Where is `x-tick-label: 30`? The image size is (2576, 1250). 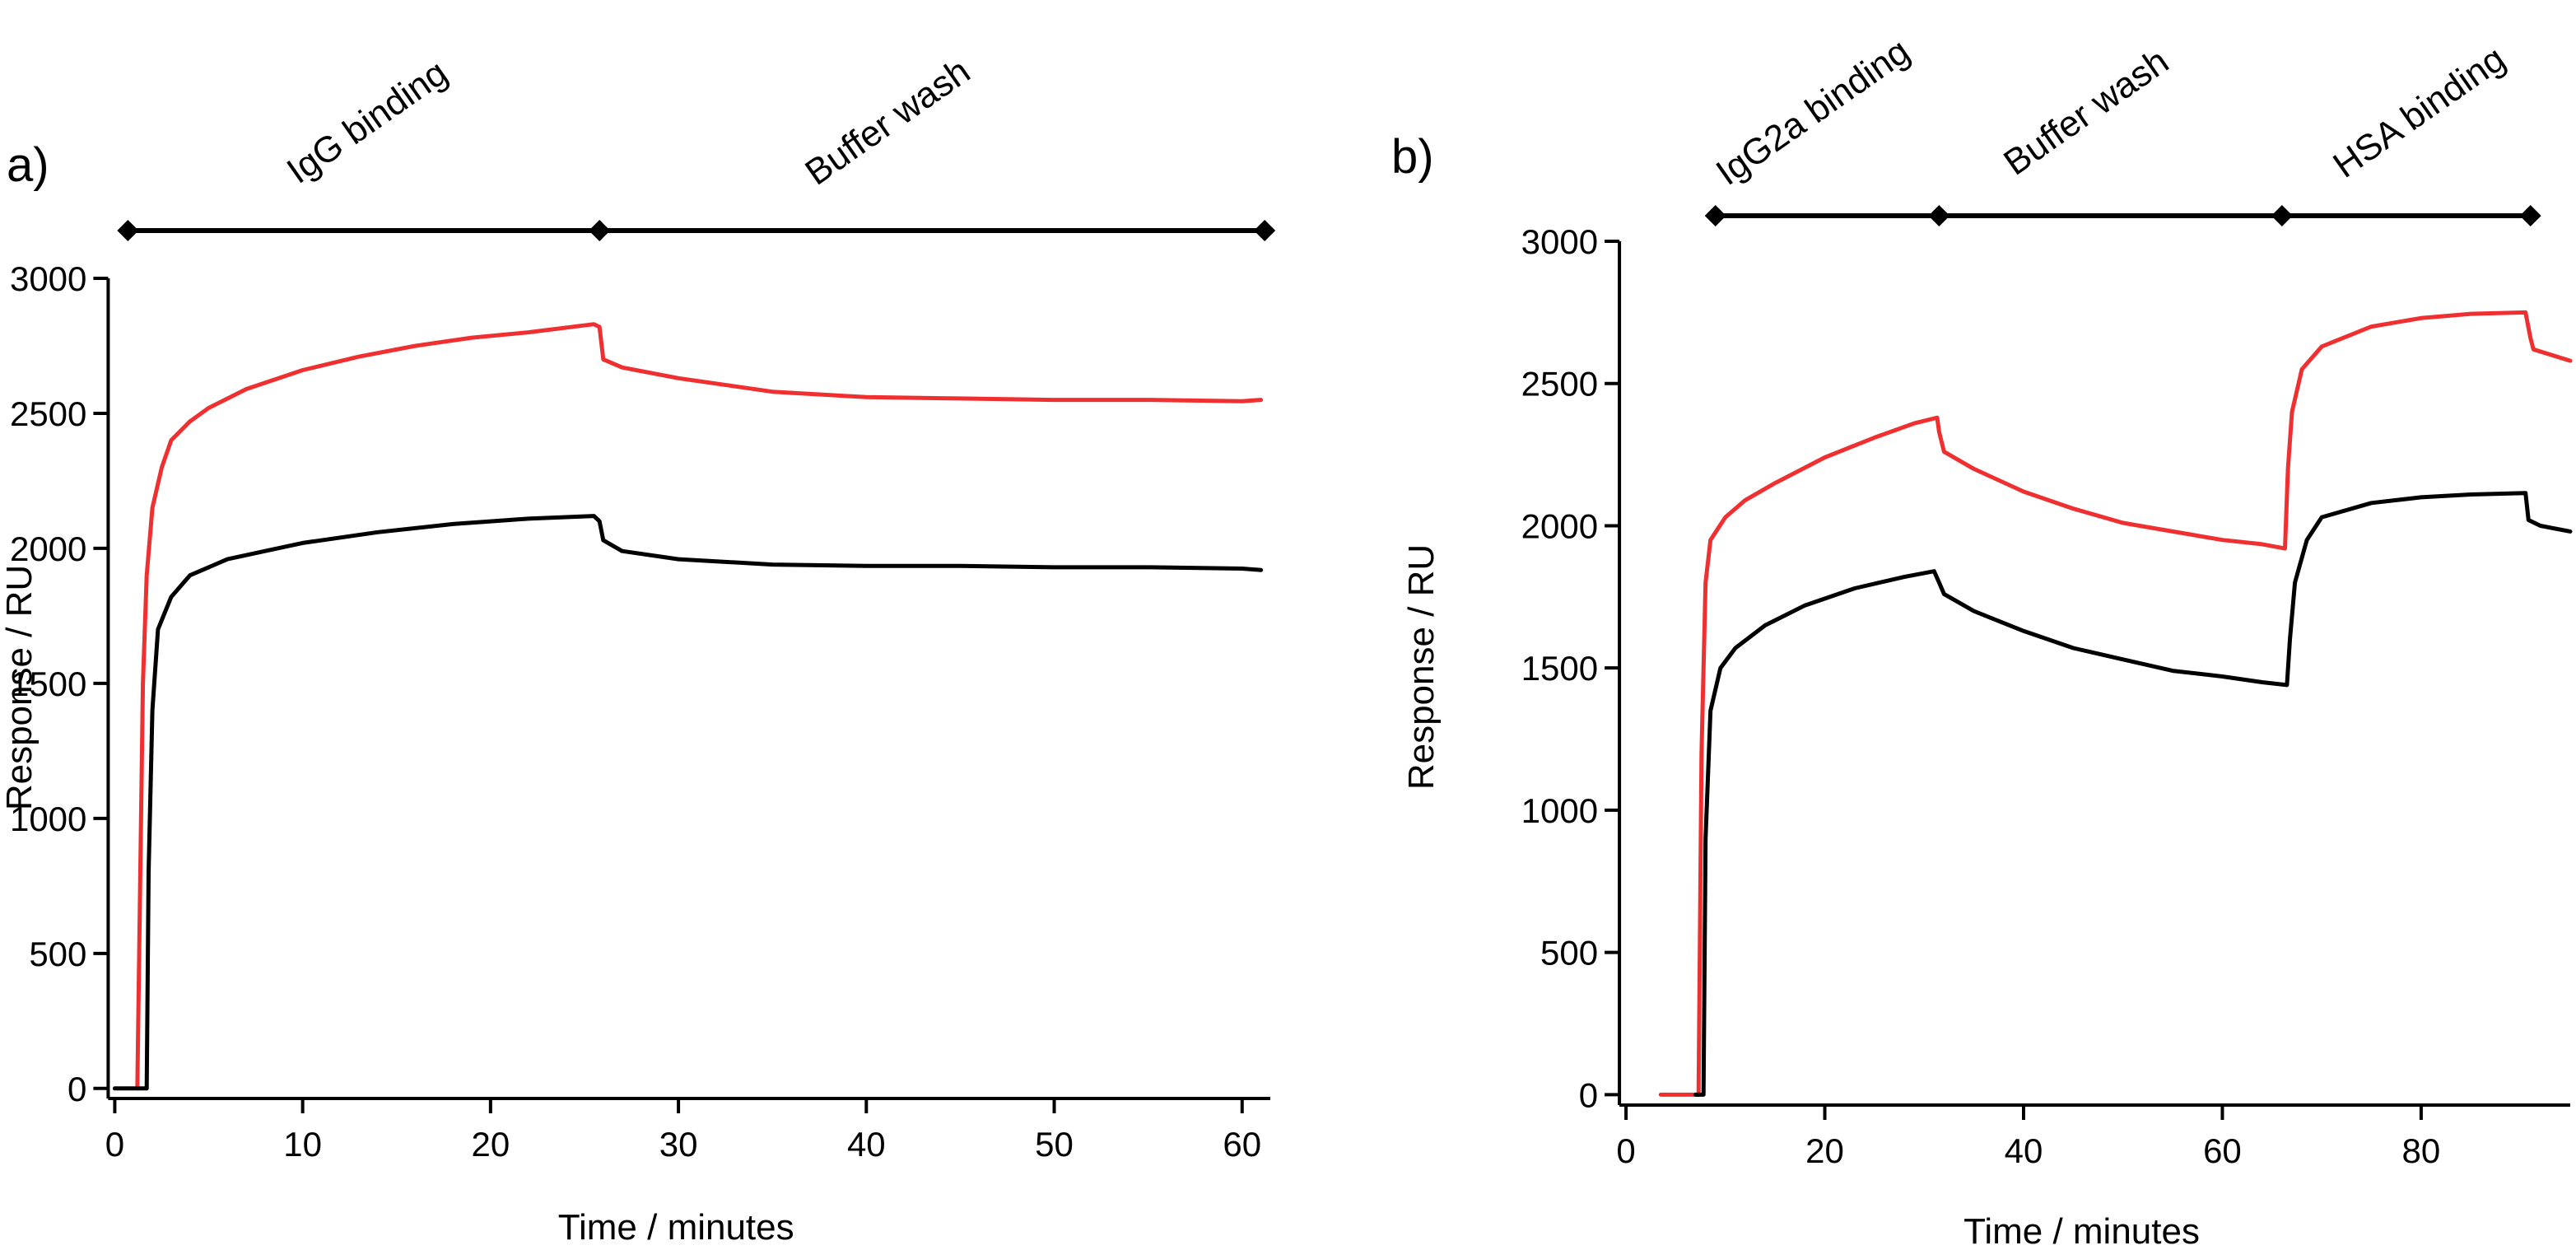 x-tick-label: 30 is located at coordinates (678, 1144).